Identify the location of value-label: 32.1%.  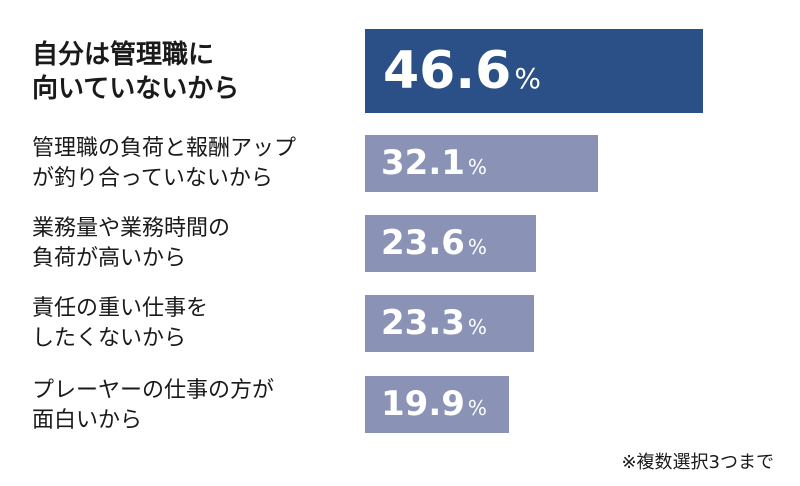
(434, 163).